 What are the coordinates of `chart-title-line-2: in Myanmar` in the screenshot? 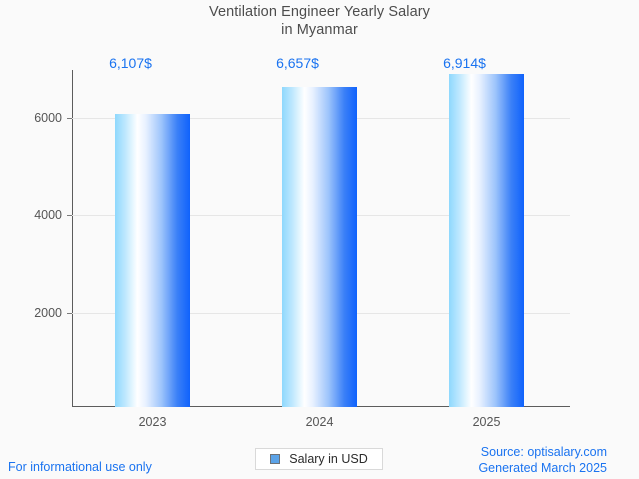 It's located at (319, 30).